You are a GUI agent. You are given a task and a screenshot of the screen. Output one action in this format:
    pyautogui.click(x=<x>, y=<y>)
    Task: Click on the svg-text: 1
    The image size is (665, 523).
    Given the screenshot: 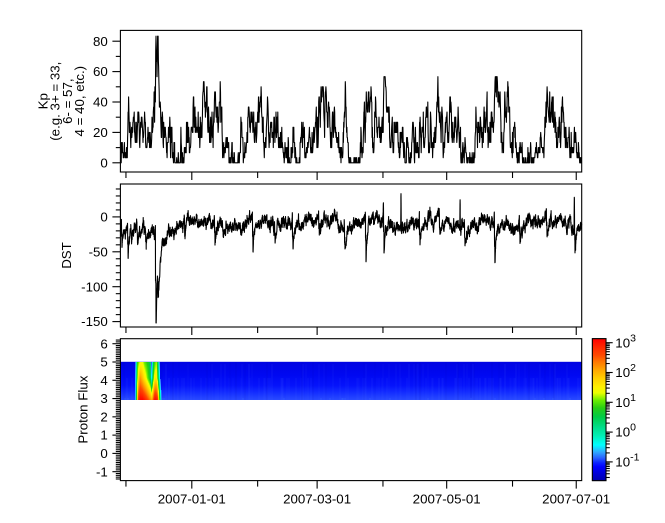 What is the action you would take?
    pyautogui.click(x=103, y=435)
    